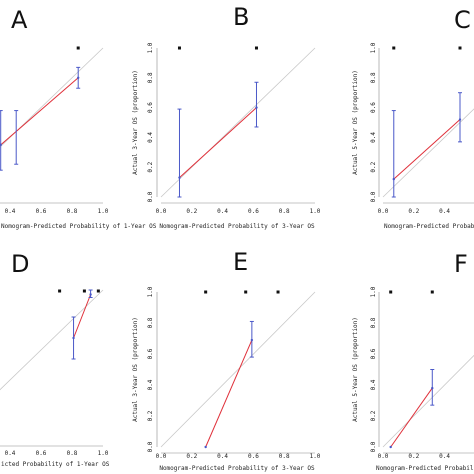 This screenshot has width=474, height=474. What do you see at coordinates (55, 464) in the screenshot?
I see `x-axis-title: icted Probability of 1-Year OS` at bounding box center [55, 464].